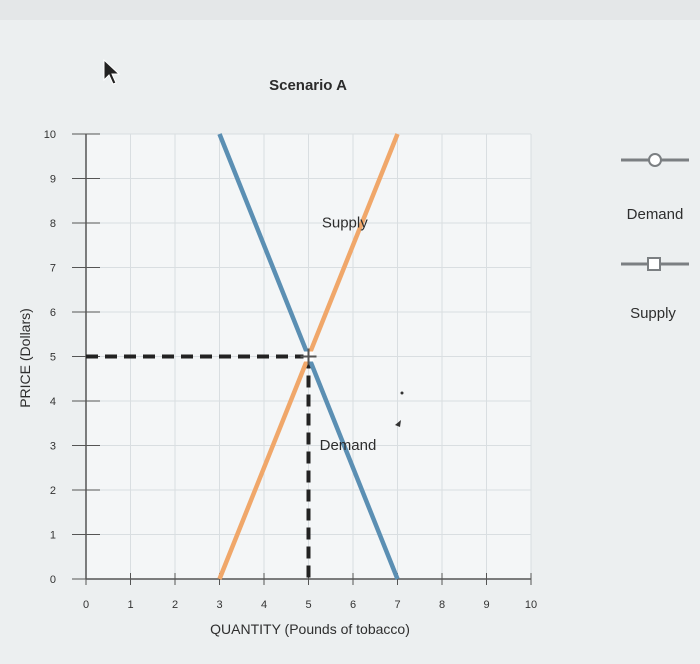 The image size is (700, 664). I want to click on x-tick-label: 8, so click(442, 605).